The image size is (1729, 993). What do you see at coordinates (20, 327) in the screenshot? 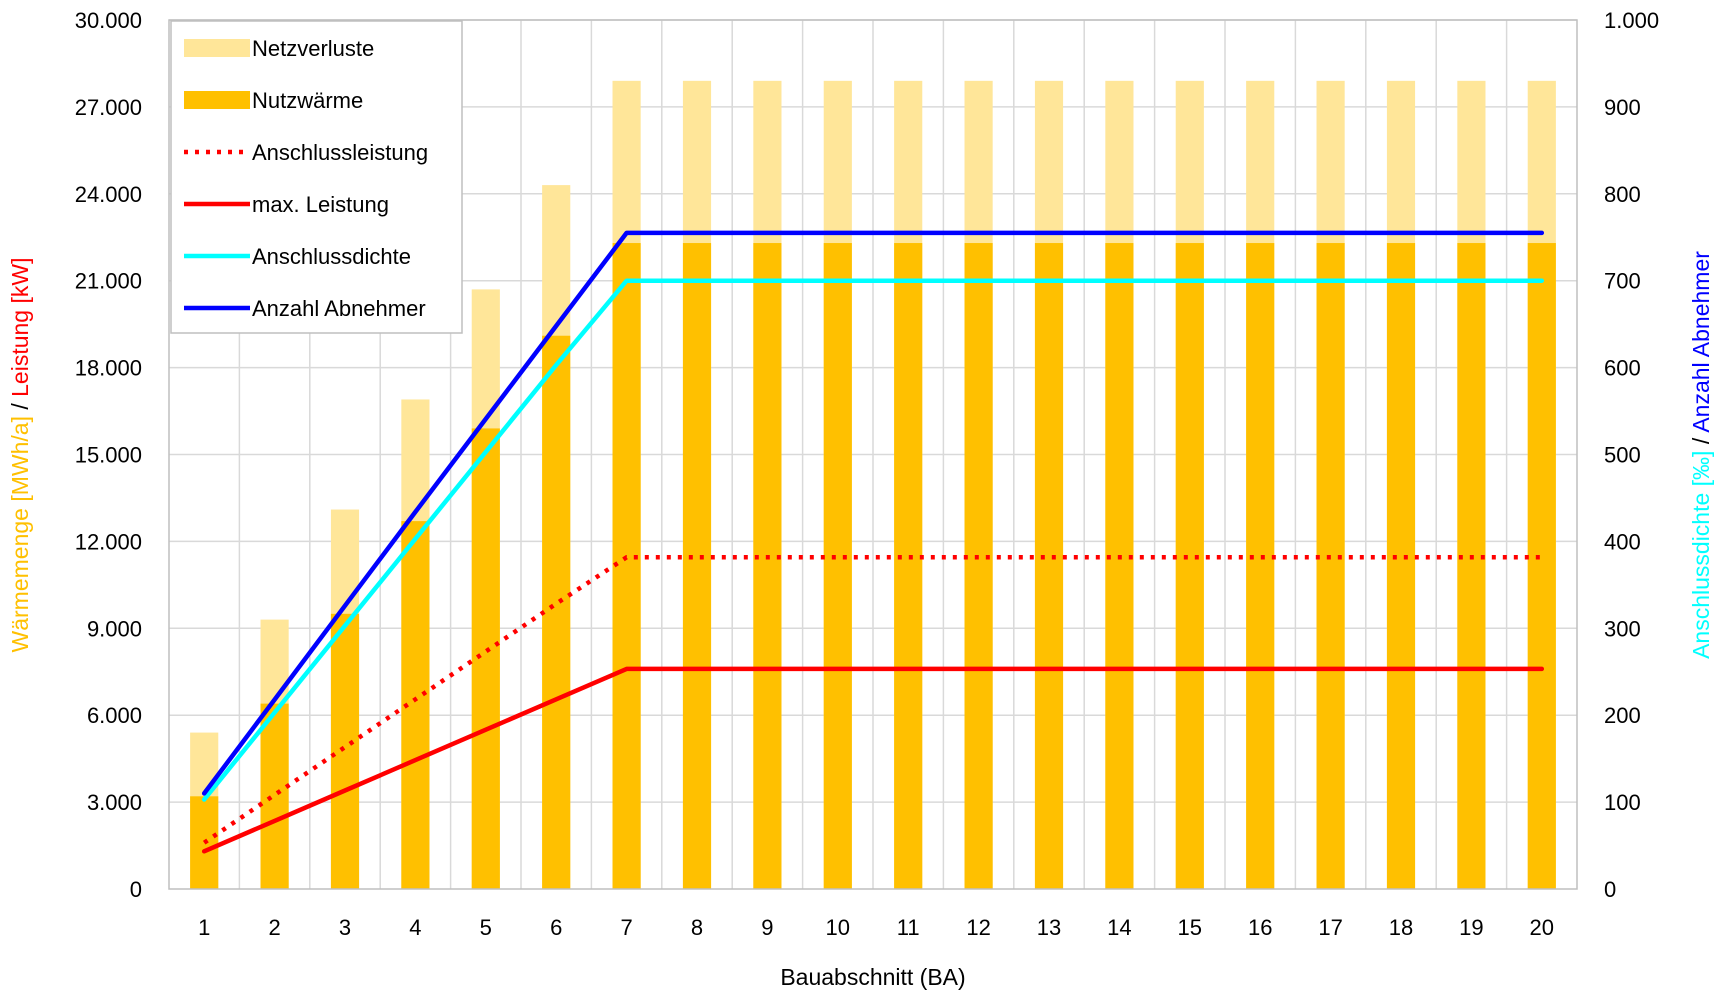
I see `axis-title-part: Leistung [kW]` at bounding box center [20, 327].